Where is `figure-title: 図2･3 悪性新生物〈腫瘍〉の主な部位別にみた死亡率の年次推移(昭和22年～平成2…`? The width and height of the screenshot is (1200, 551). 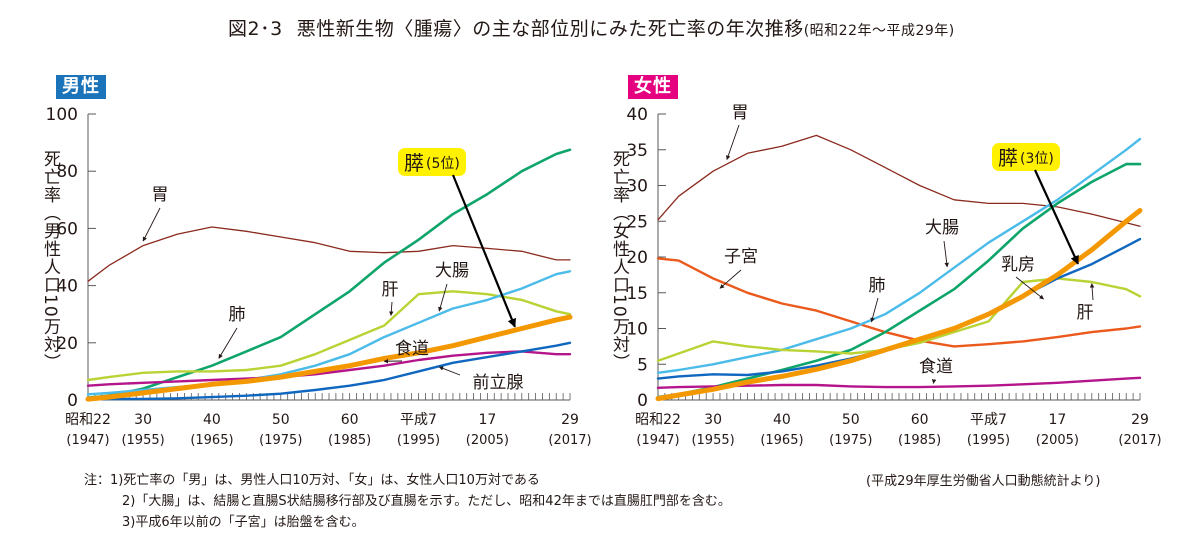
figure-title: 図2･3 悪性新生物〈腫瘍〉の主な部位別にみた死亡率の年次推移(昭和22年～平成2… is located at coordinates (591, 27).